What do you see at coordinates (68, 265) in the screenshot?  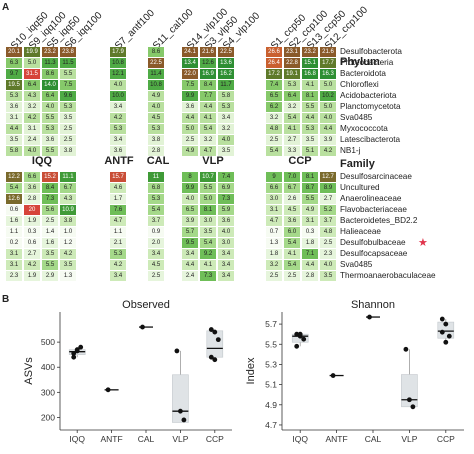 I see `family-cell: 3.5` at bounding box center [68, 265].